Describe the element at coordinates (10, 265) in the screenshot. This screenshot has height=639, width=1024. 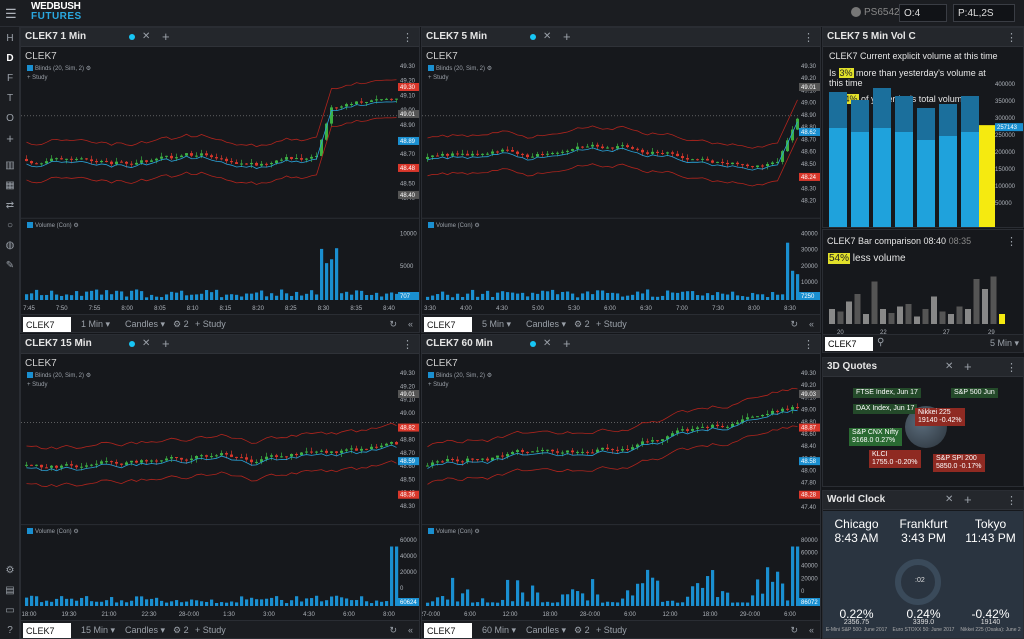
I see `wrench-icon: ✎` at that location.